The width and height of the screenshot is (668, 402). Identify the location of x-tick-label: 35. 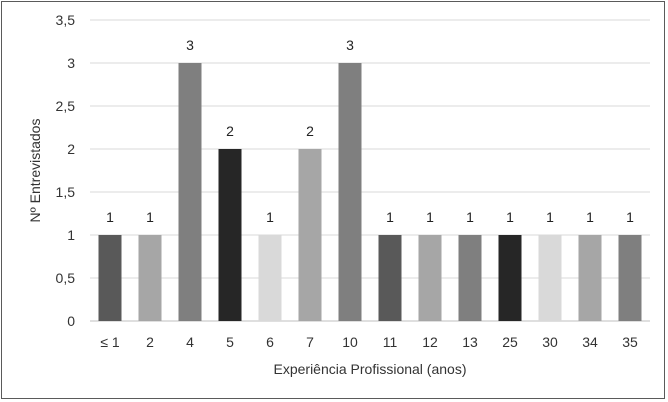
(630, 342).